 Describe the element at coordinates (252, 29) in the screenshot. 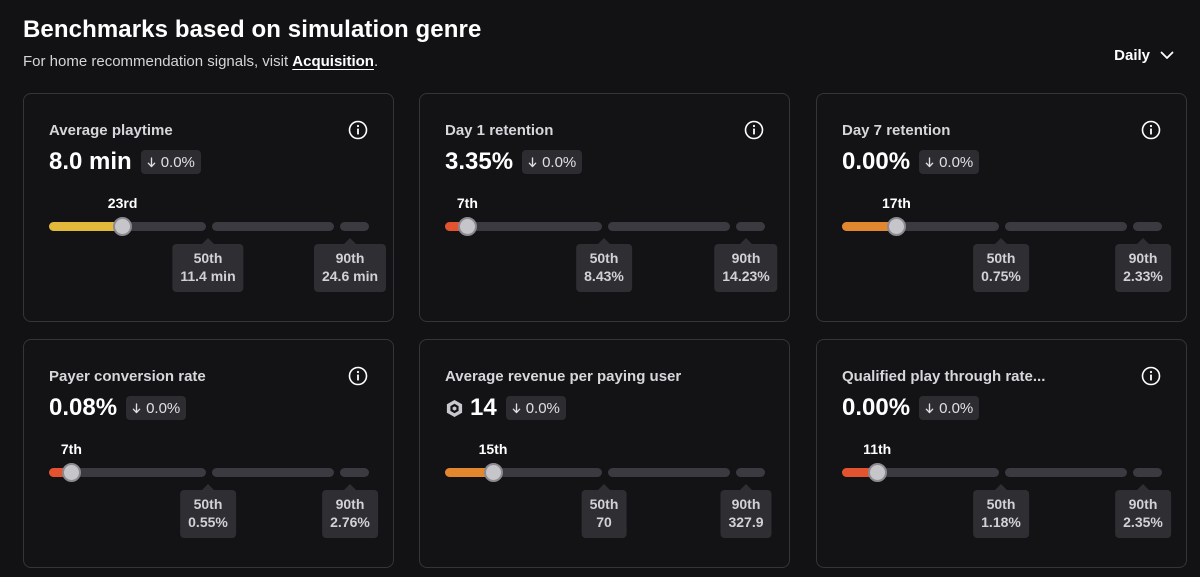

I see `page-title: Benchmarks based on simulation genre` at that location.